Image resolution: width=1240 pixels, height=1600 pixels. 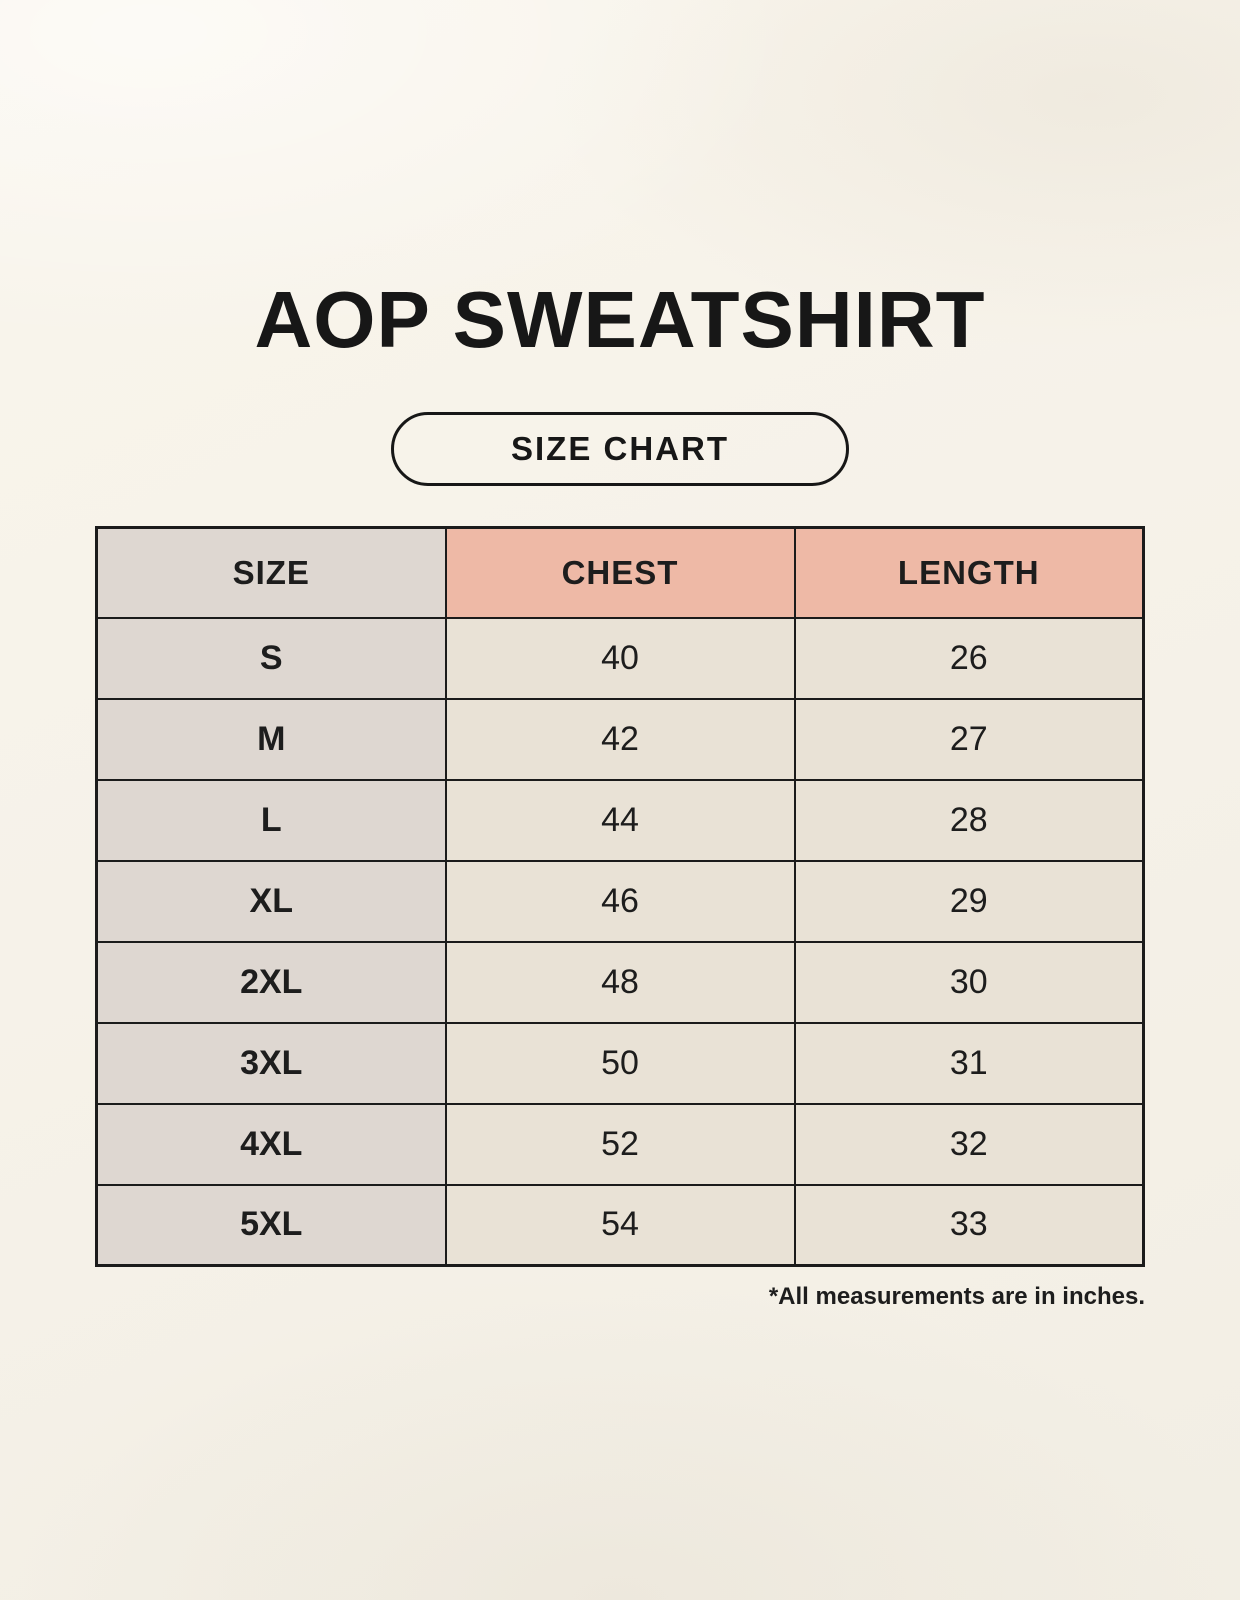 I want to click on size-cell: 3XL, so click(x=271, y=1063).